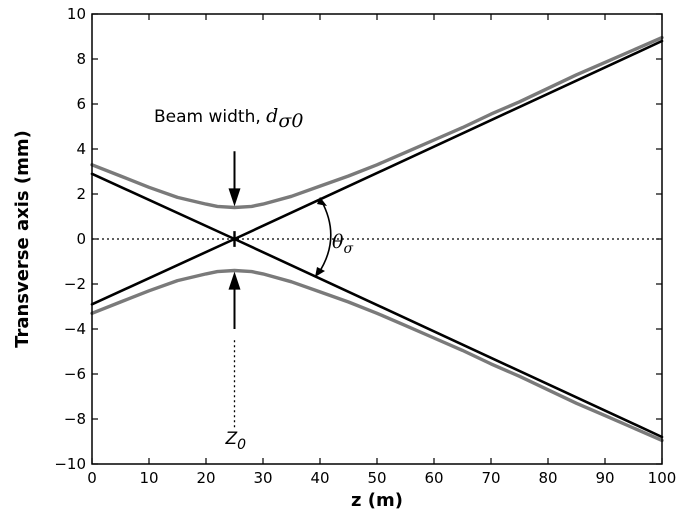 The image size is (676, 512). What do you see at coordinates (433, 478) in the screenshot?
I see `x-tick-label: 60` at bounding box center [433, 478].